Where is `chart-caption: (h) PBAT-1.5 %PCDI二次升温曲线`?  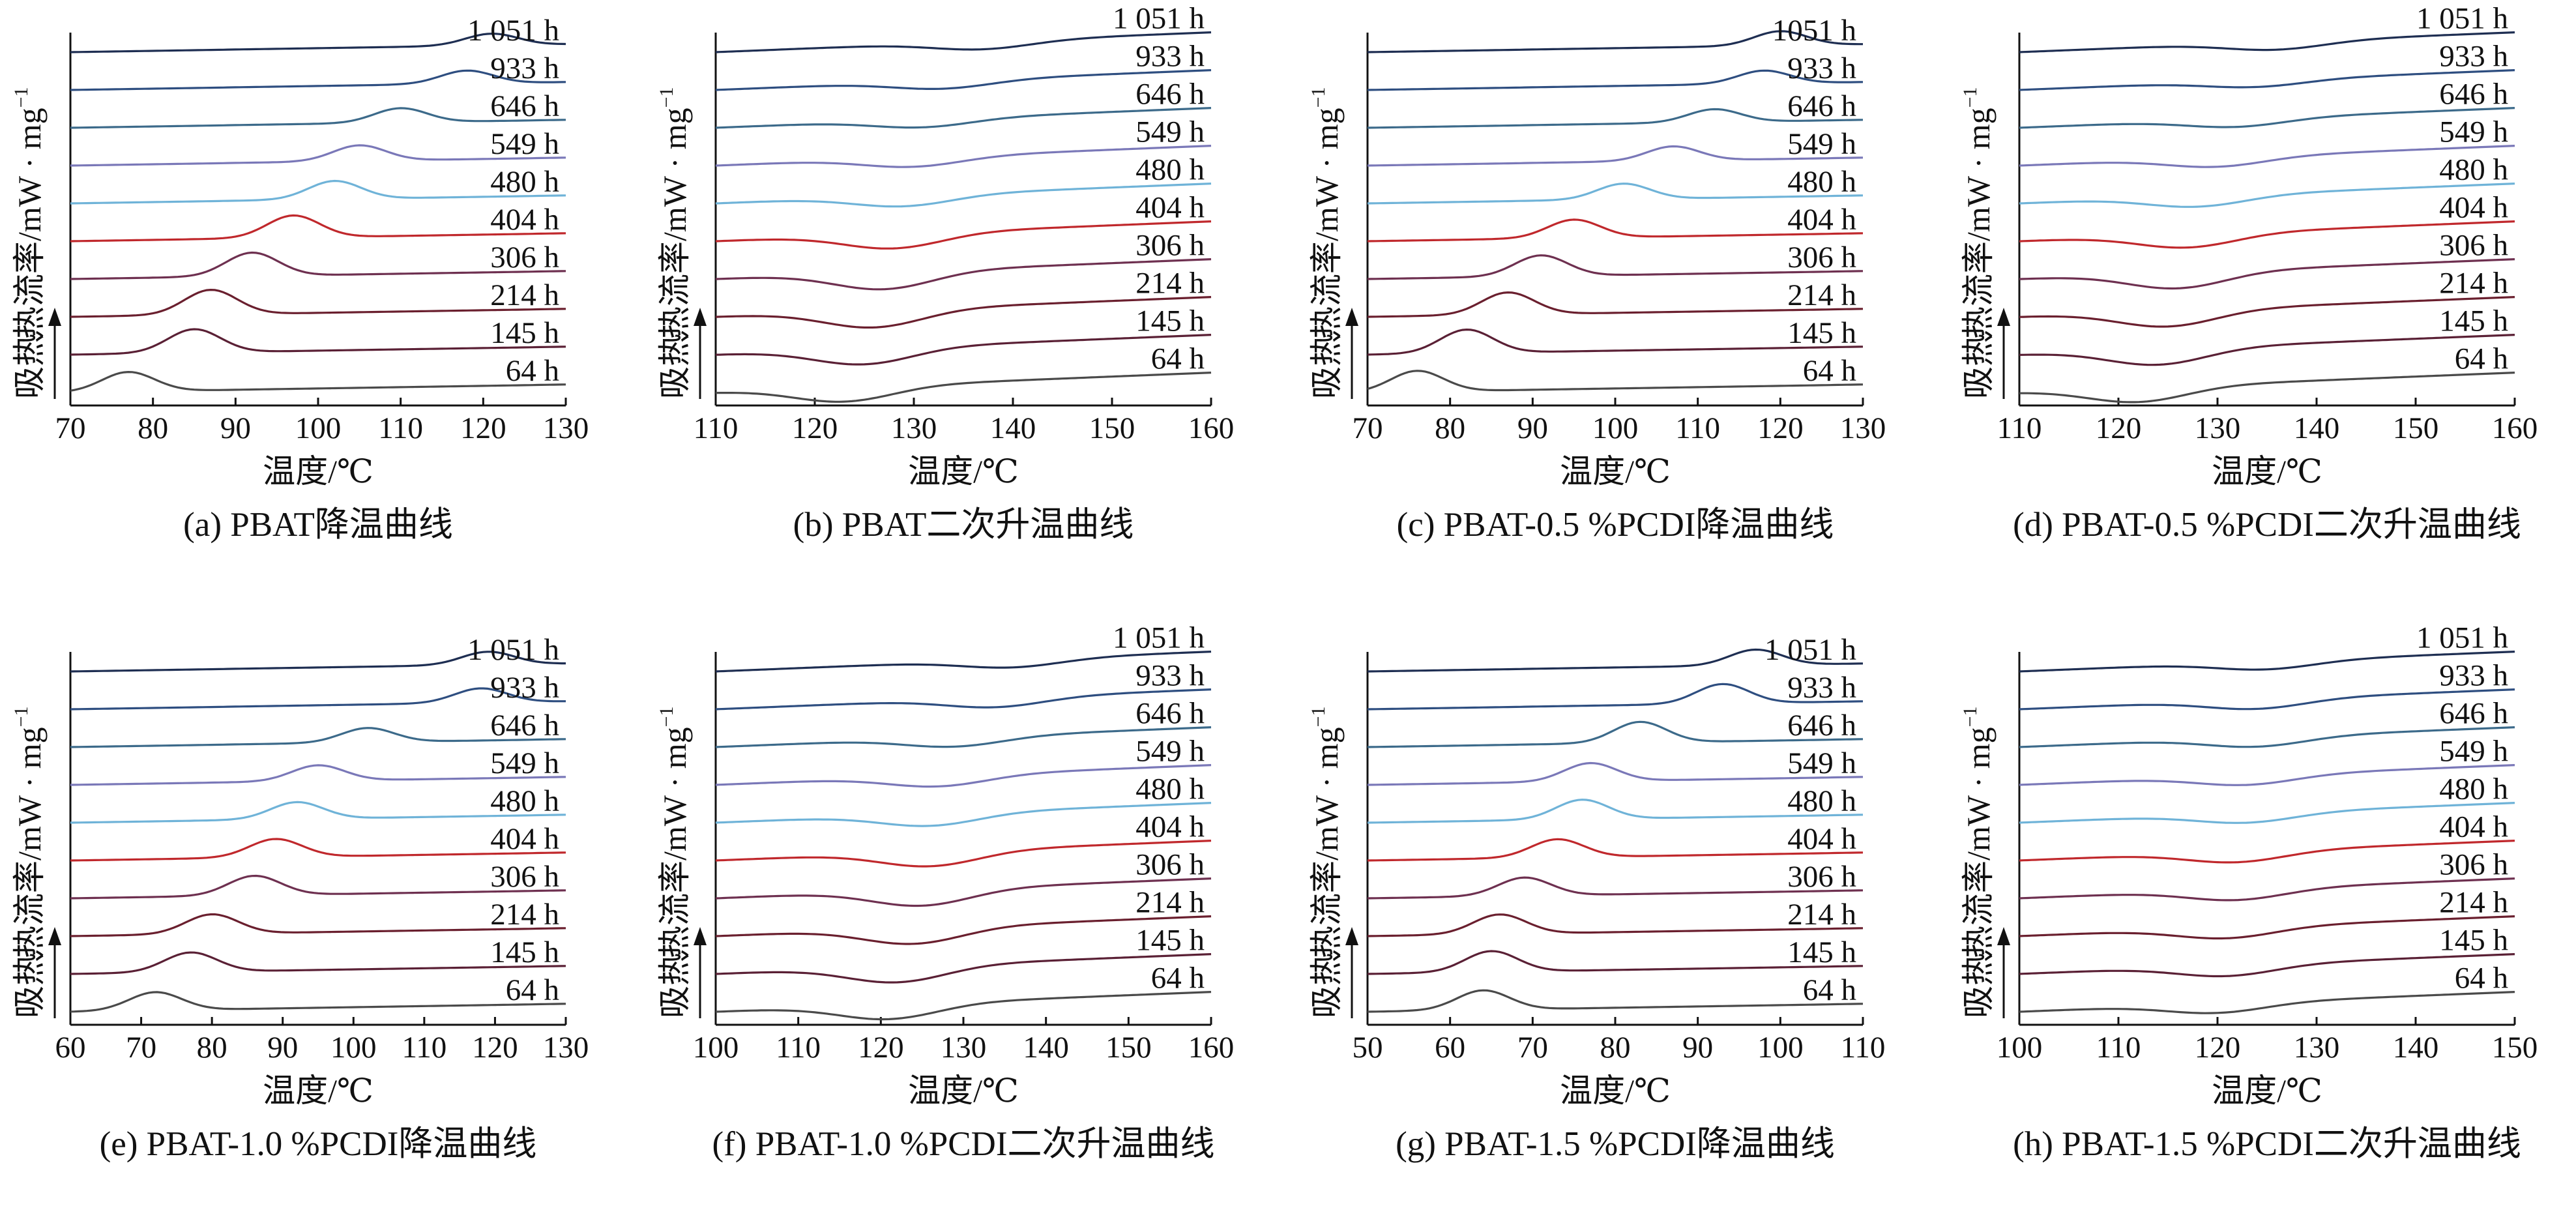
chart-caption: (h) PBAT-1.5 %PCDI二次升温曲线 is located at coordinates (2267, 1144).